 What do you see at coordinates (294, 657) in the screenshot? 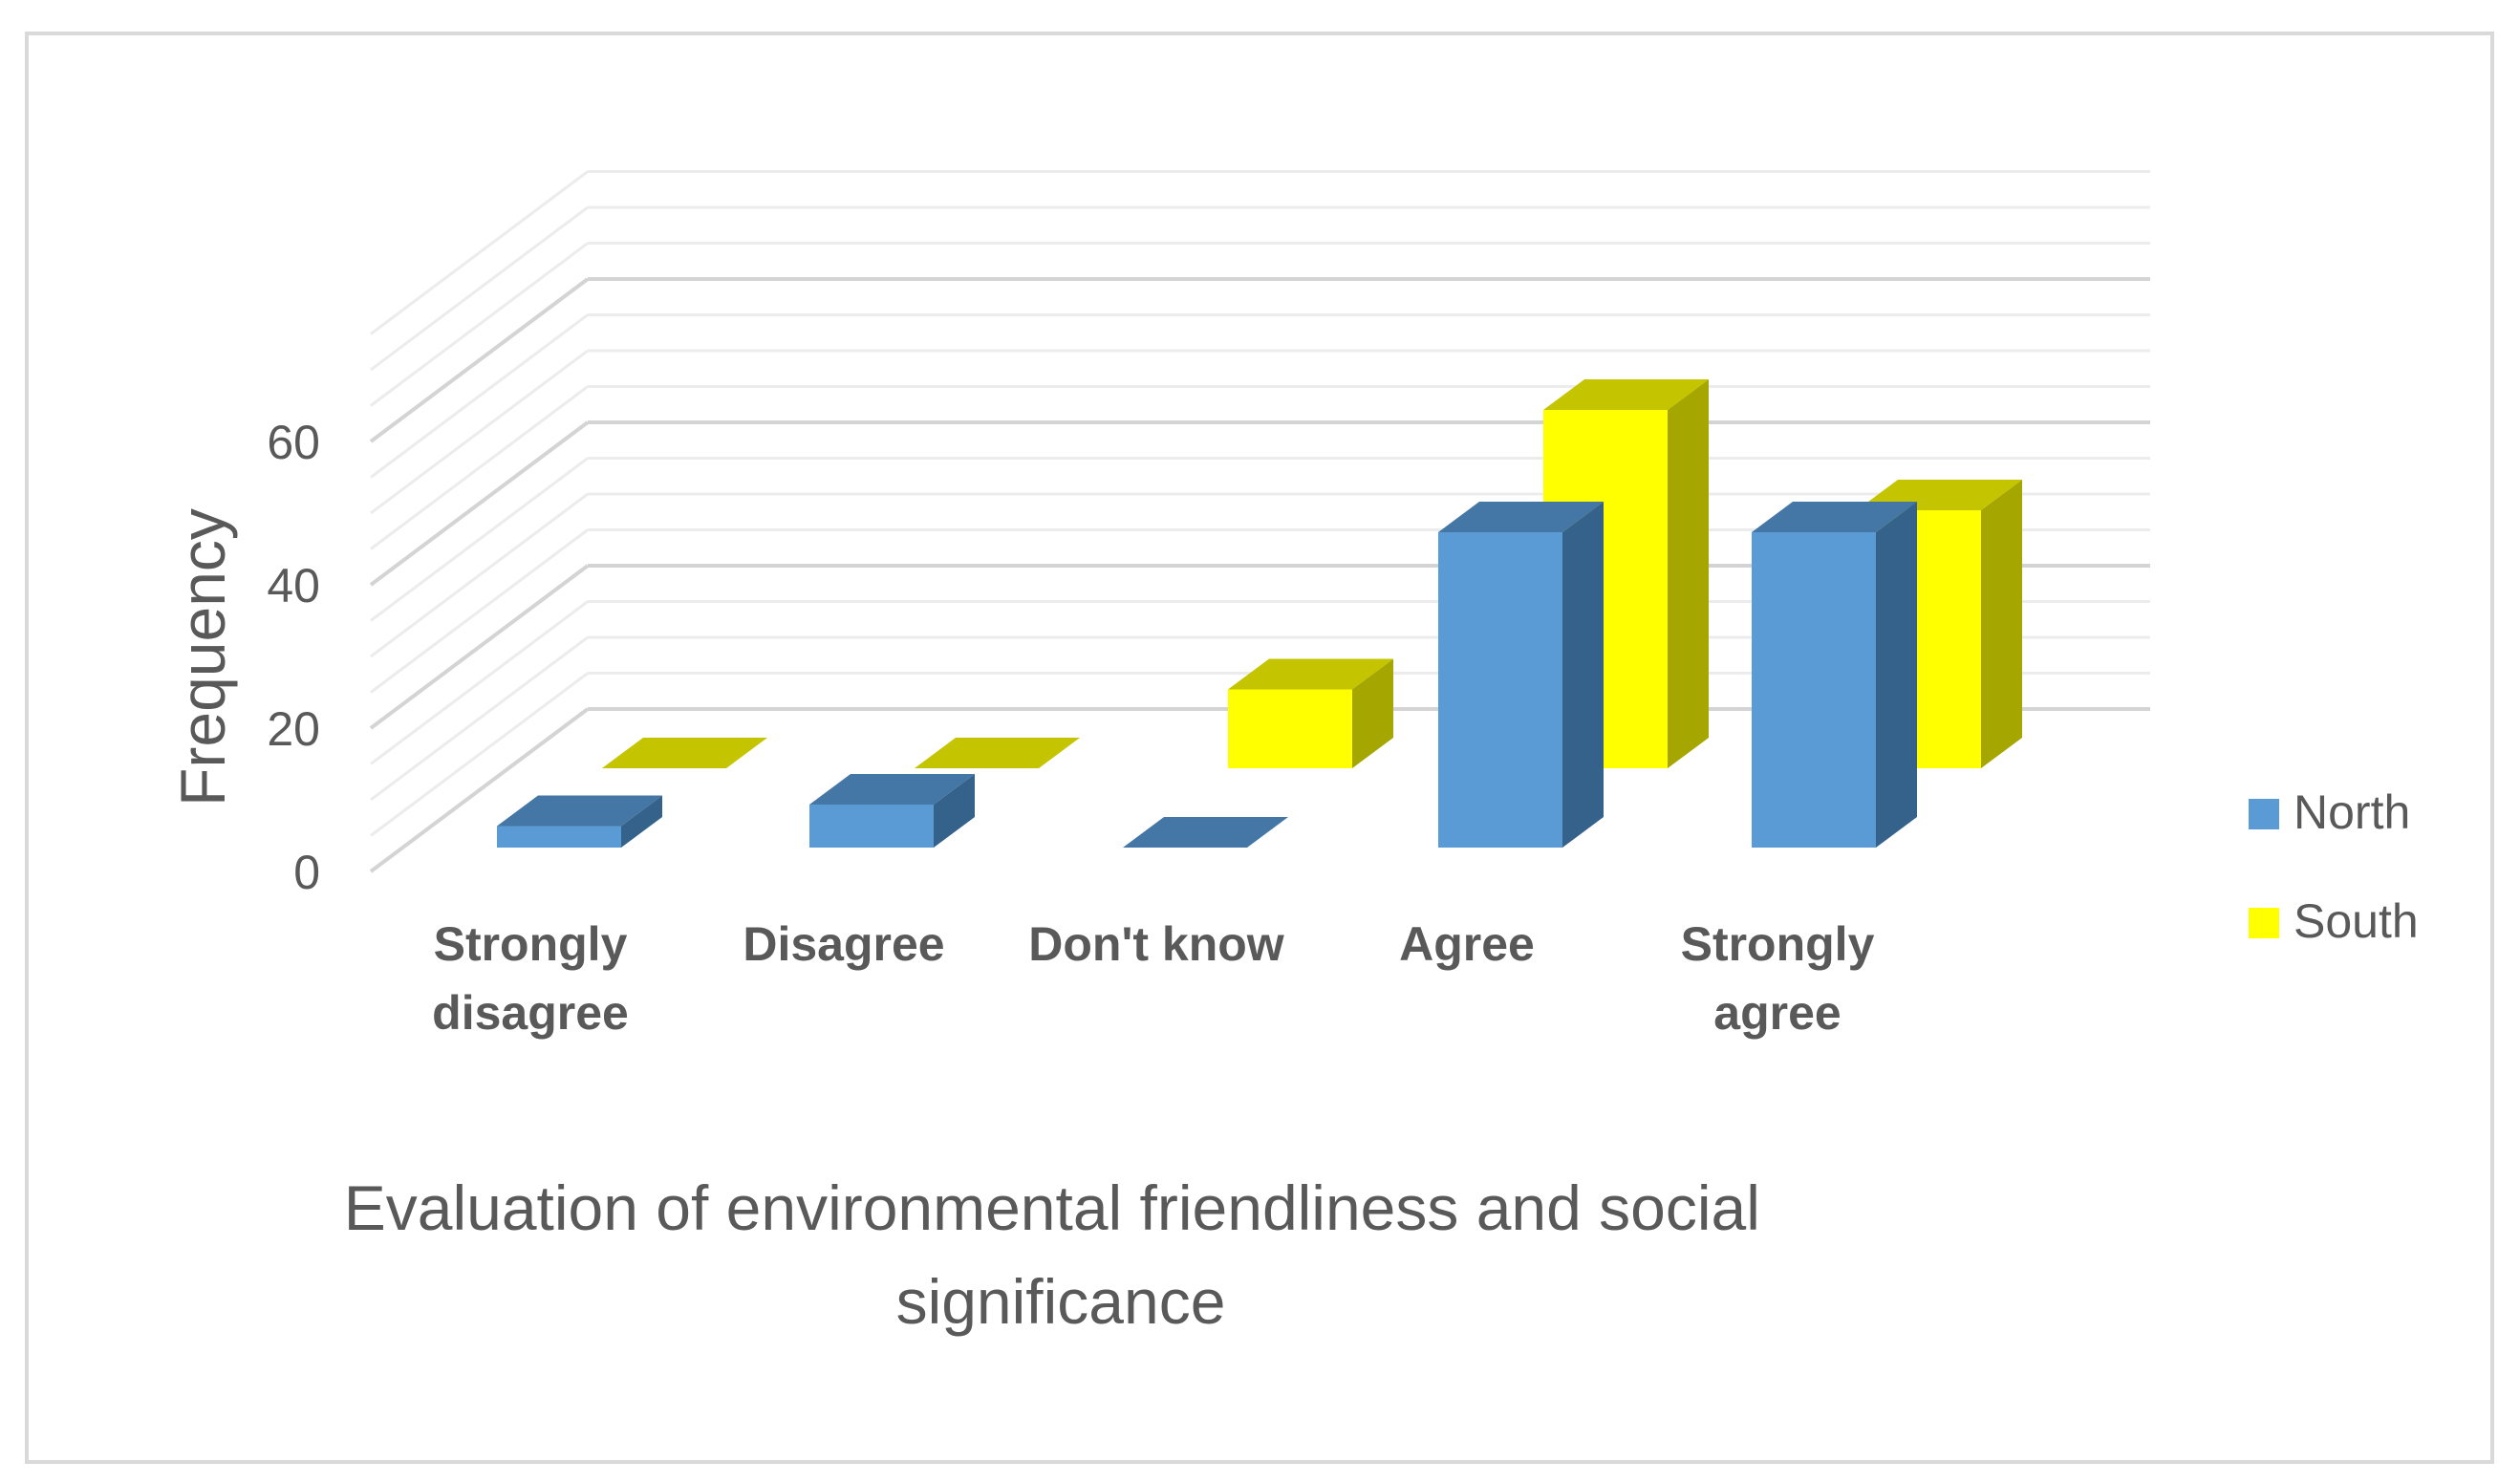
I see `y-axis-ticks: 0 20 40 60` at bounding box center [294, 657].